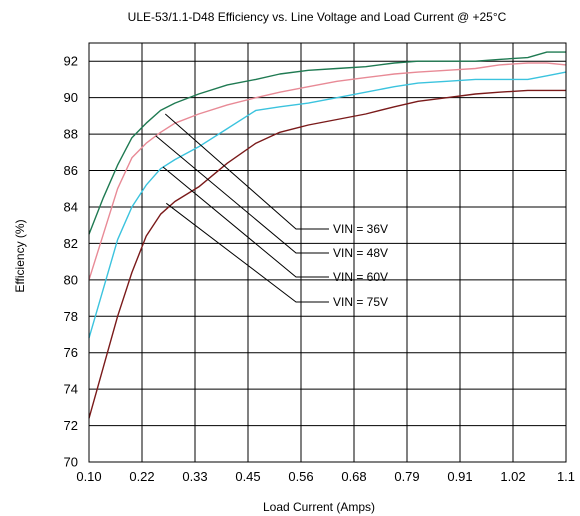 The height and width of the screenshot is (516, 580). I want to click on y-tick-label: 88, so click(71, 134).